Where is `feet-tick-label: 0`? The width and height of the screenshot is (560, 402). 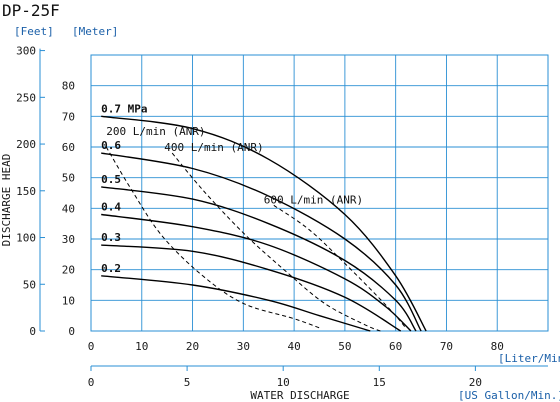
feet-tick-label: 0 is located at coordinates (32, 331).